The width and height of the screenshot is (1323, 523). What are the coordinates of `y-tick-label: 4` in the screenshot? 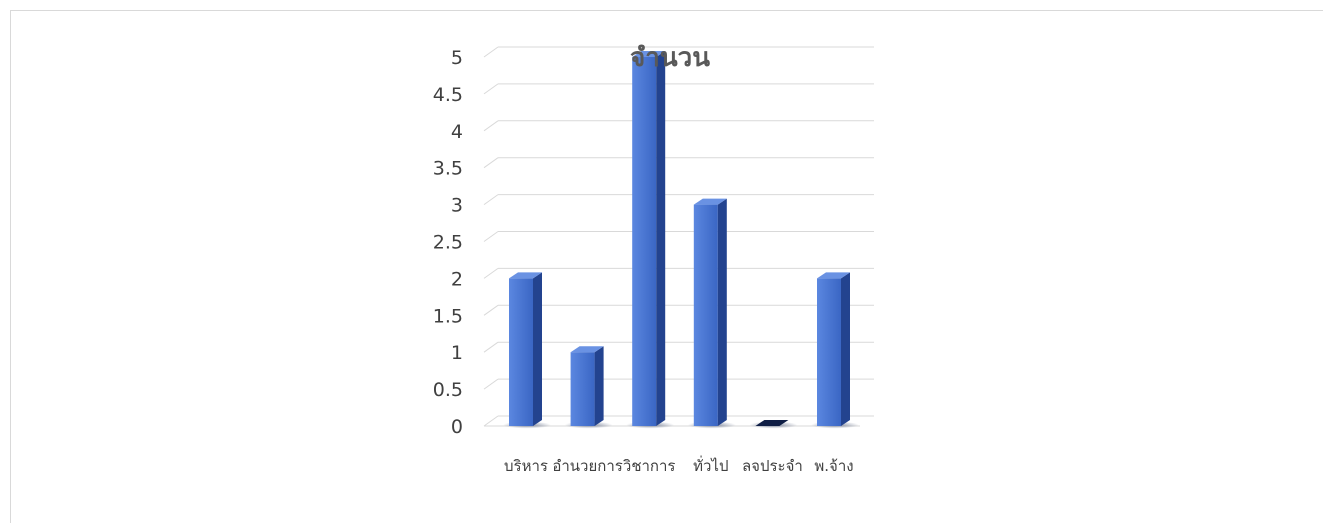 It's located at (457, 132).